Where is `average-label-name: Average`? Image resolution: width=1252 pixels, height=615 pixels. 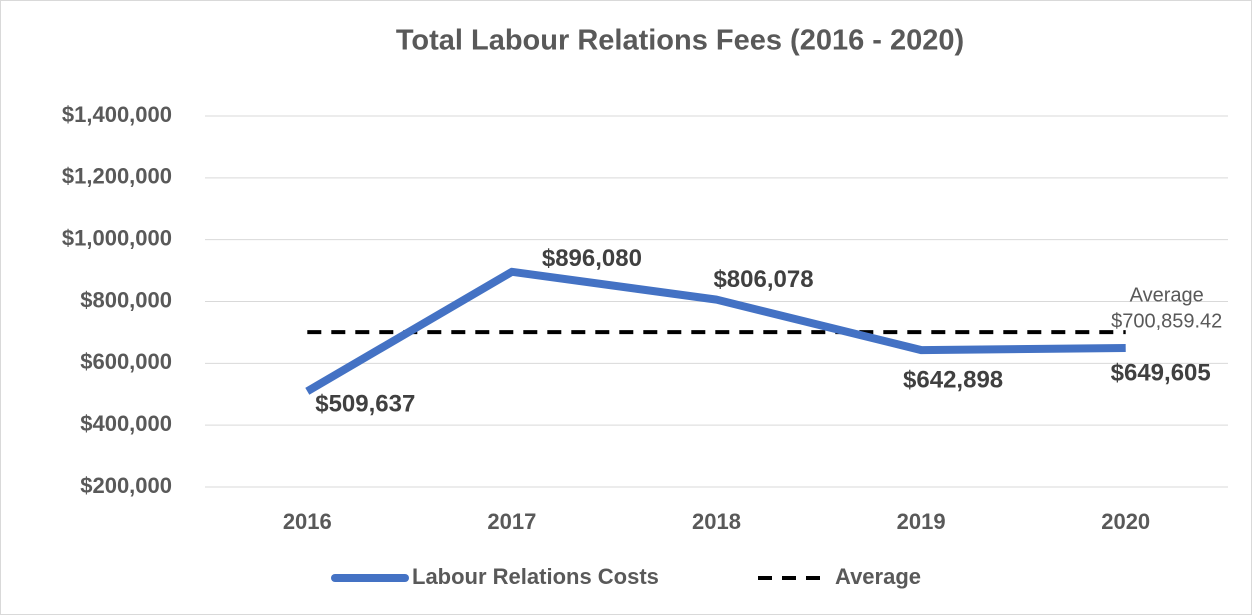
average-label-name: Average is located at coordinates (1167, 295).